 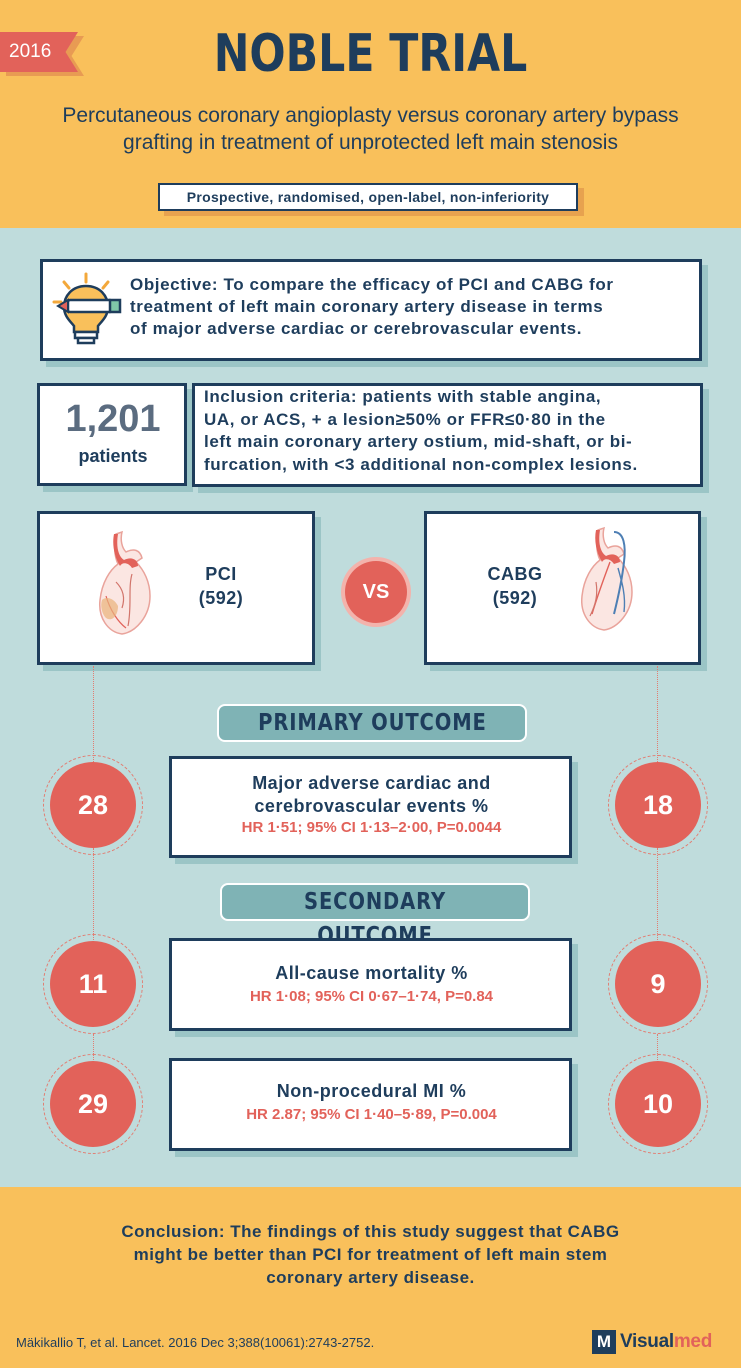 I want to click on pci-primary-ring, so click(x=93, y=805).